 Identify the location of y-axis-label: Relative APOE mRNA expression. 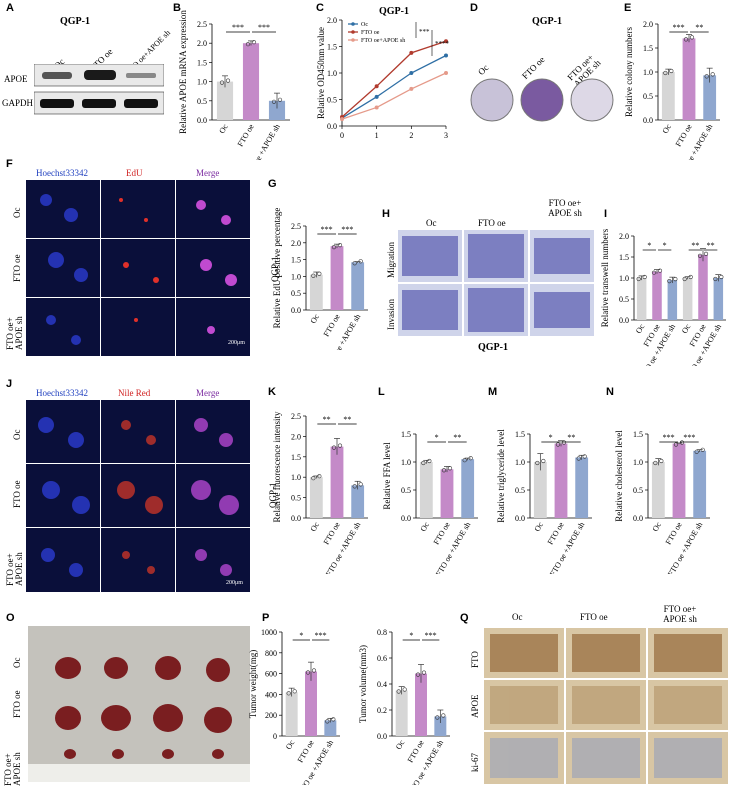
(183, 72).